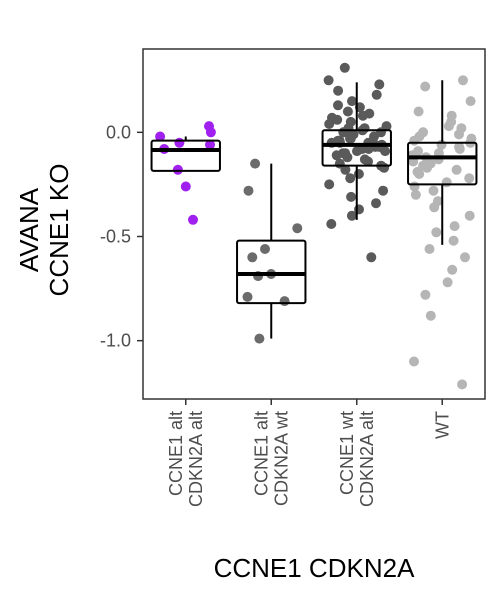 The image size is (500, 600). I want to click on y-tick-label: -1.0, so click(115, 341).